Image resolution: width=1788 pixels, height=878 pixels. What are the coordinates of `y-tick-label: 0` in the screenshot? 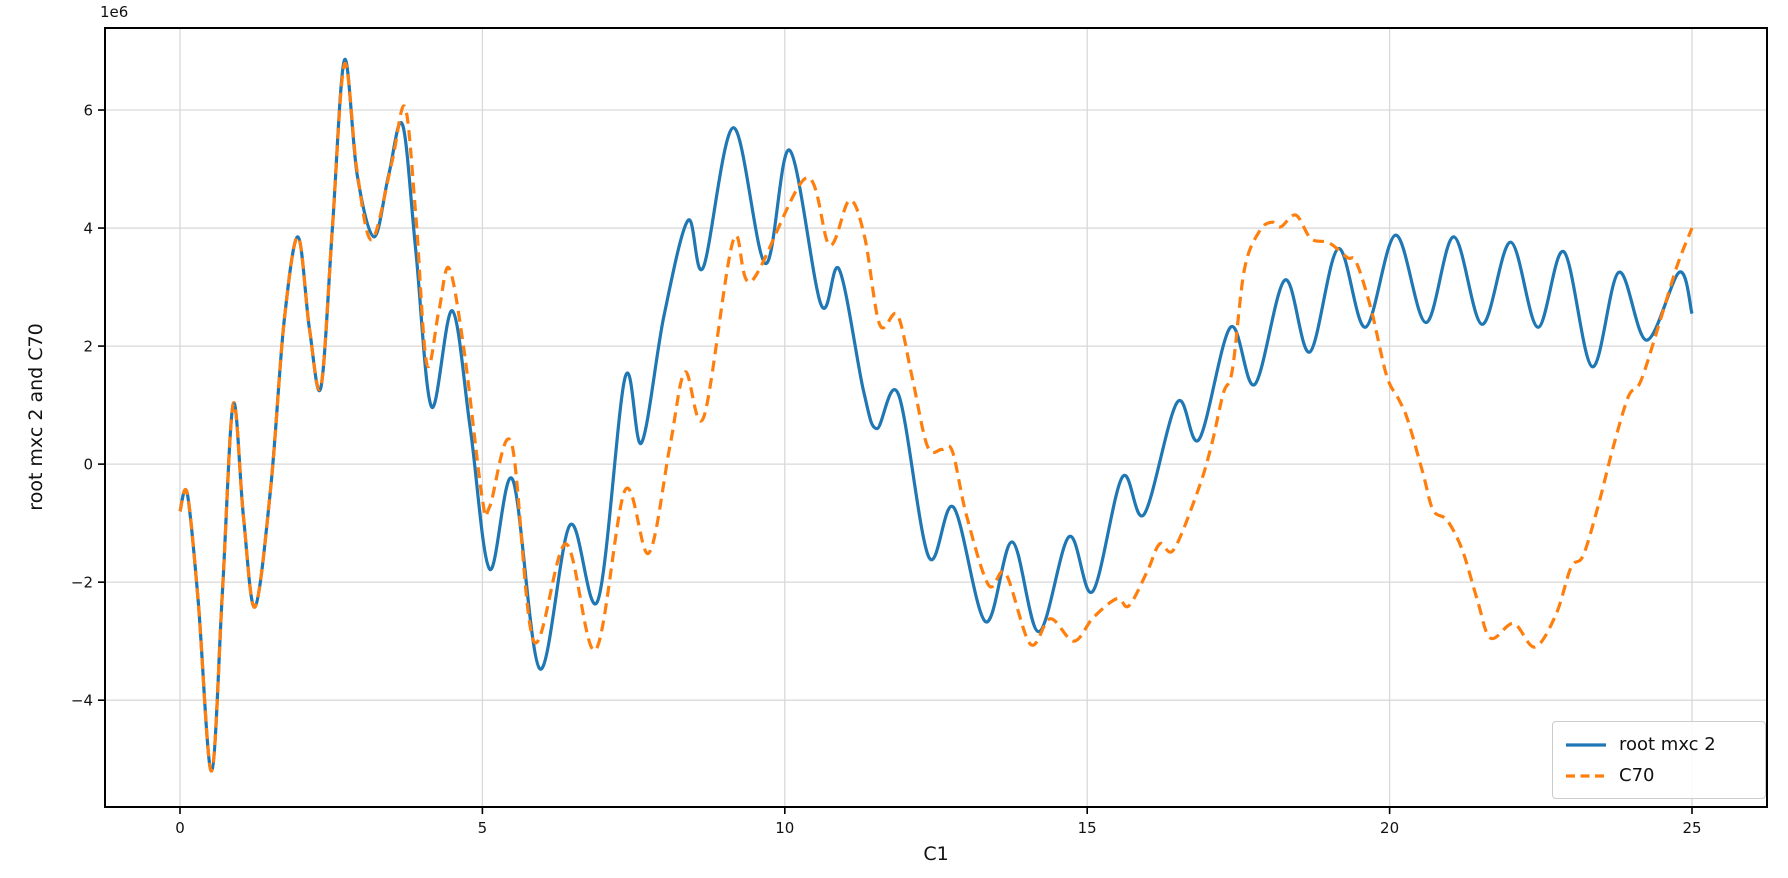 It's located at (88, 465).